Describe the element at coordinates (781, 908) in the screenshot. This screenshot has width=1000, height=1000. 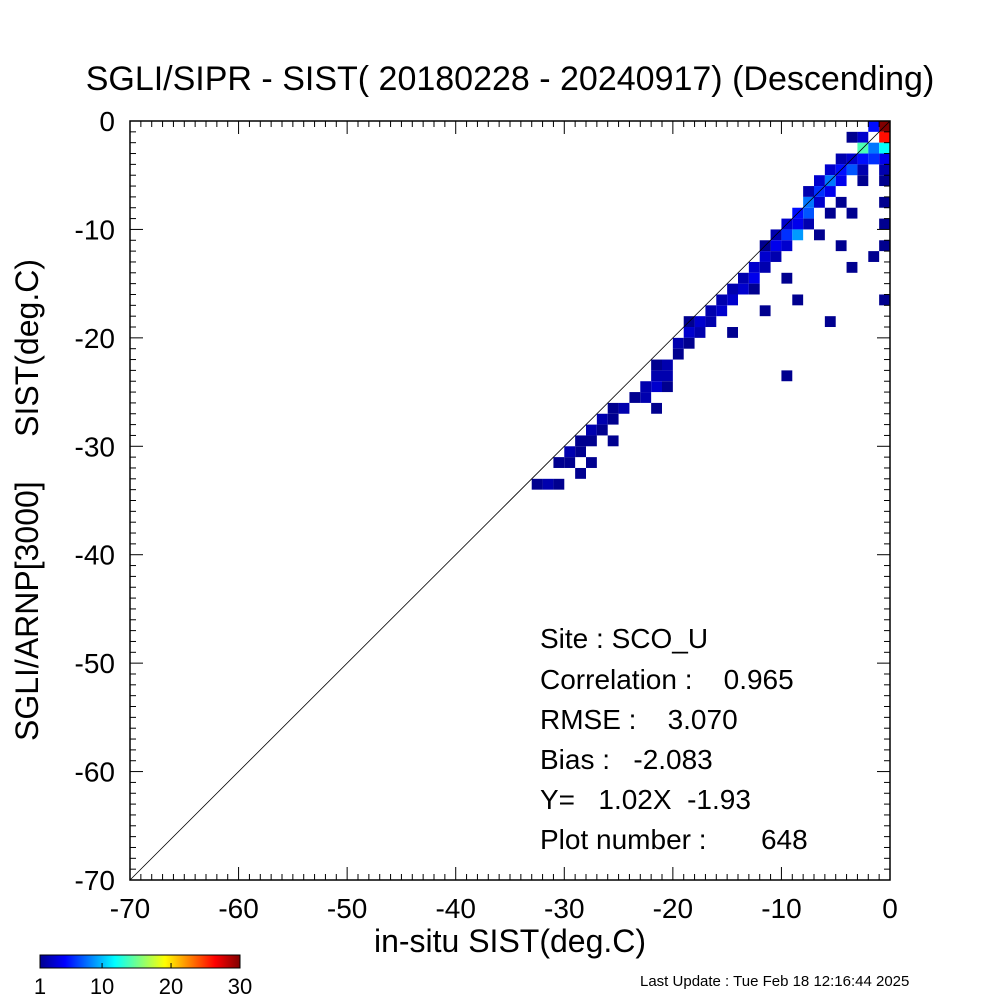
I see `x-tick-label: -10` at that location.